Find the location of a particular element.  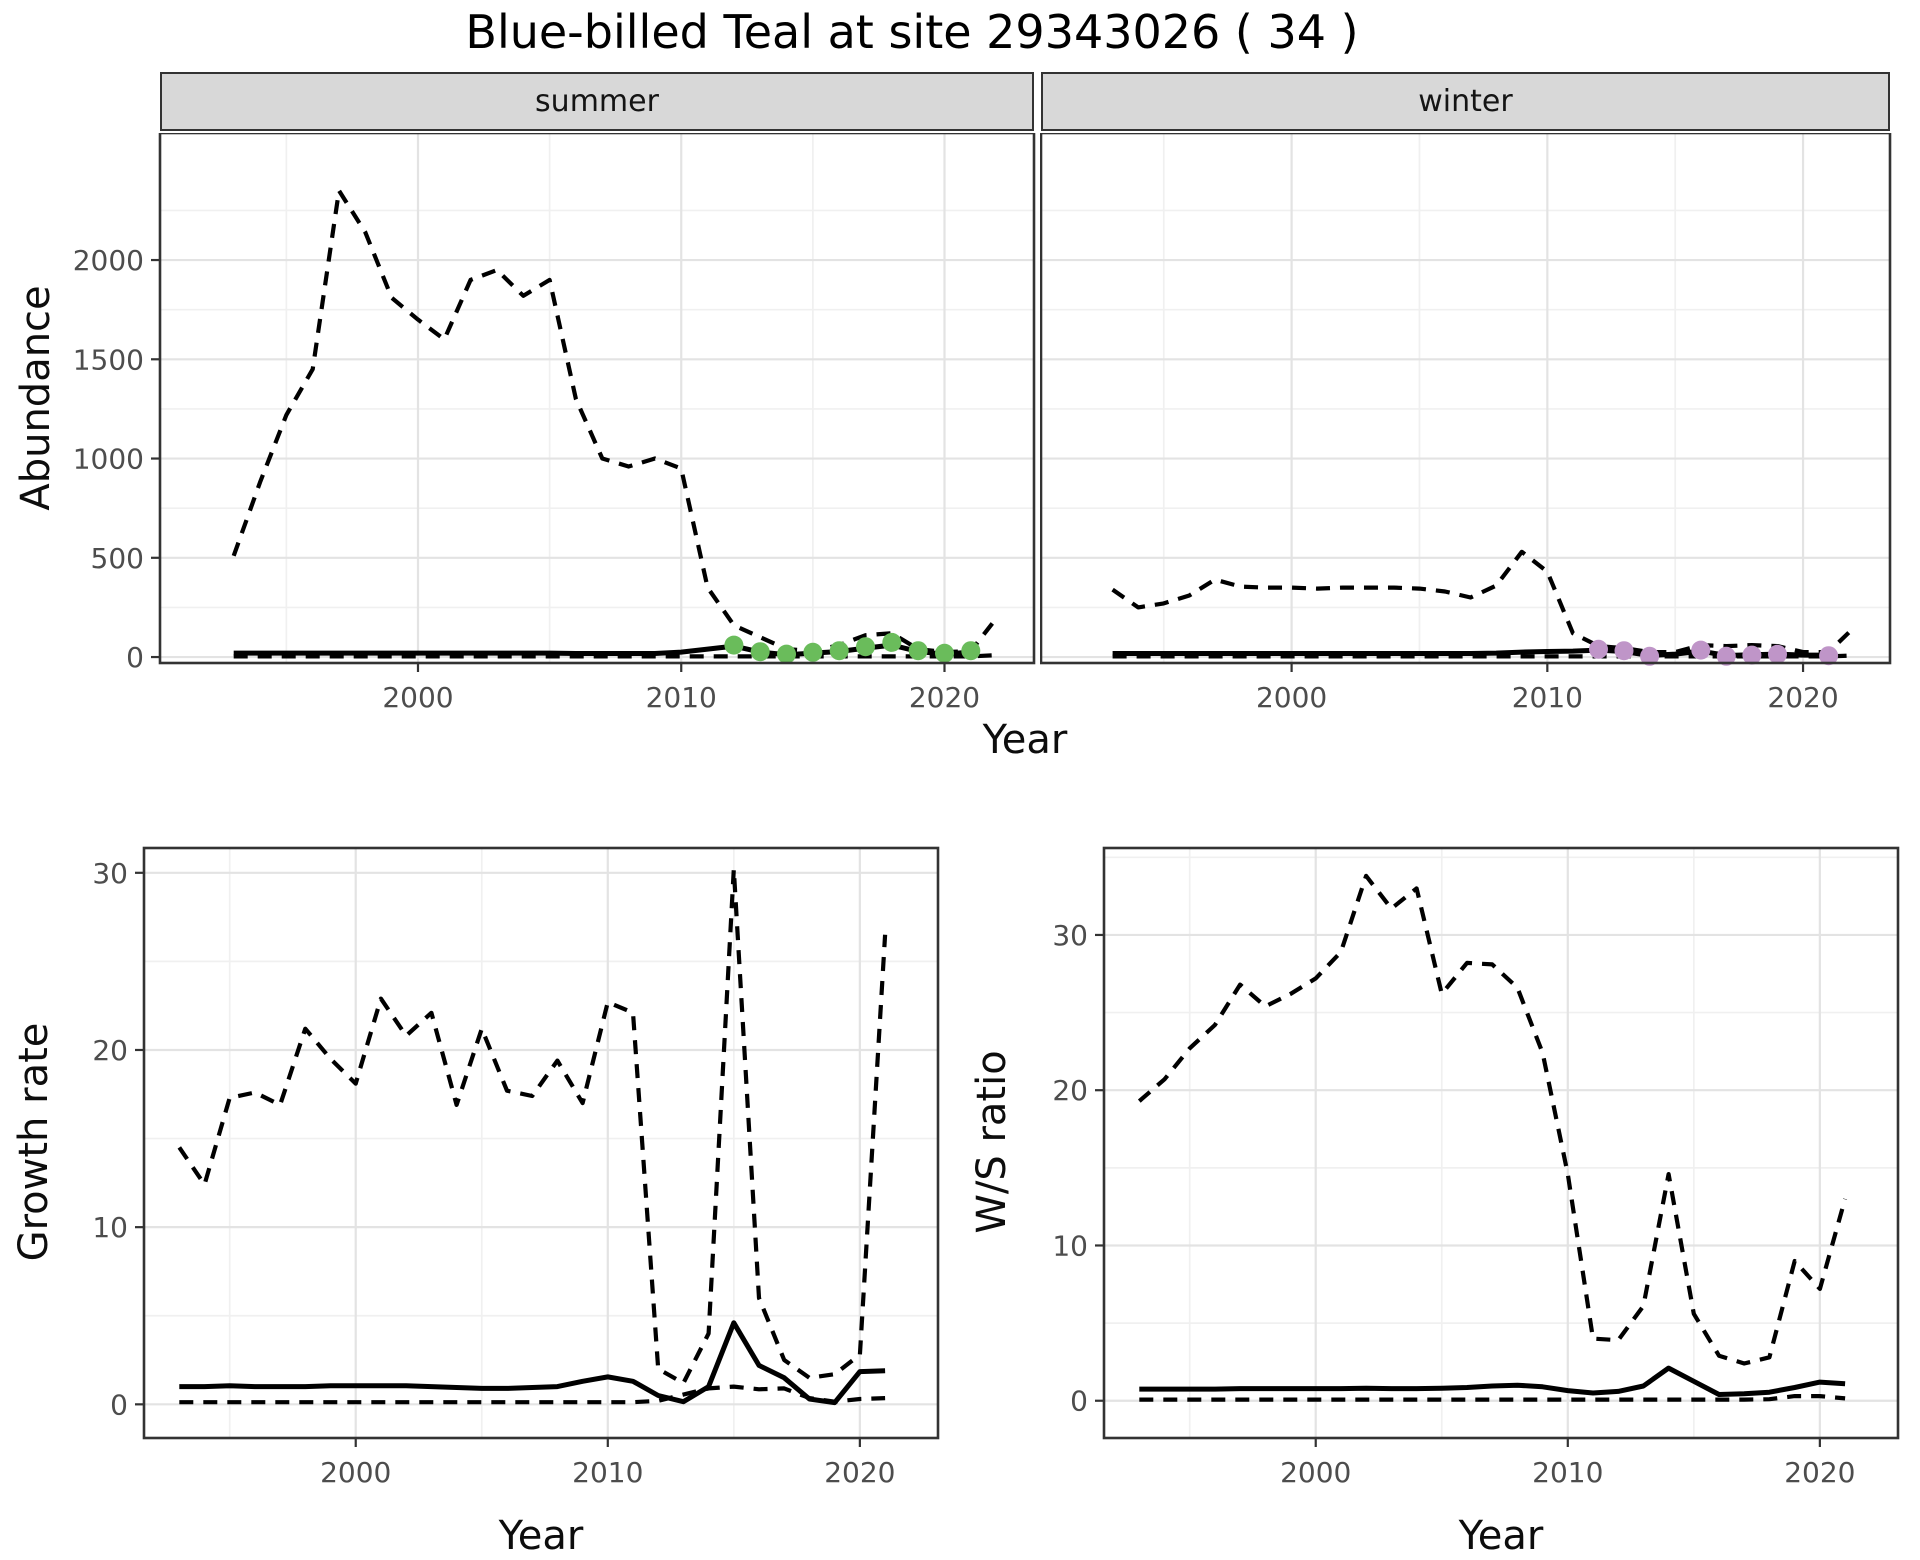

y-axis-title-abundance: Abundance is located at coordinates (36, 398).